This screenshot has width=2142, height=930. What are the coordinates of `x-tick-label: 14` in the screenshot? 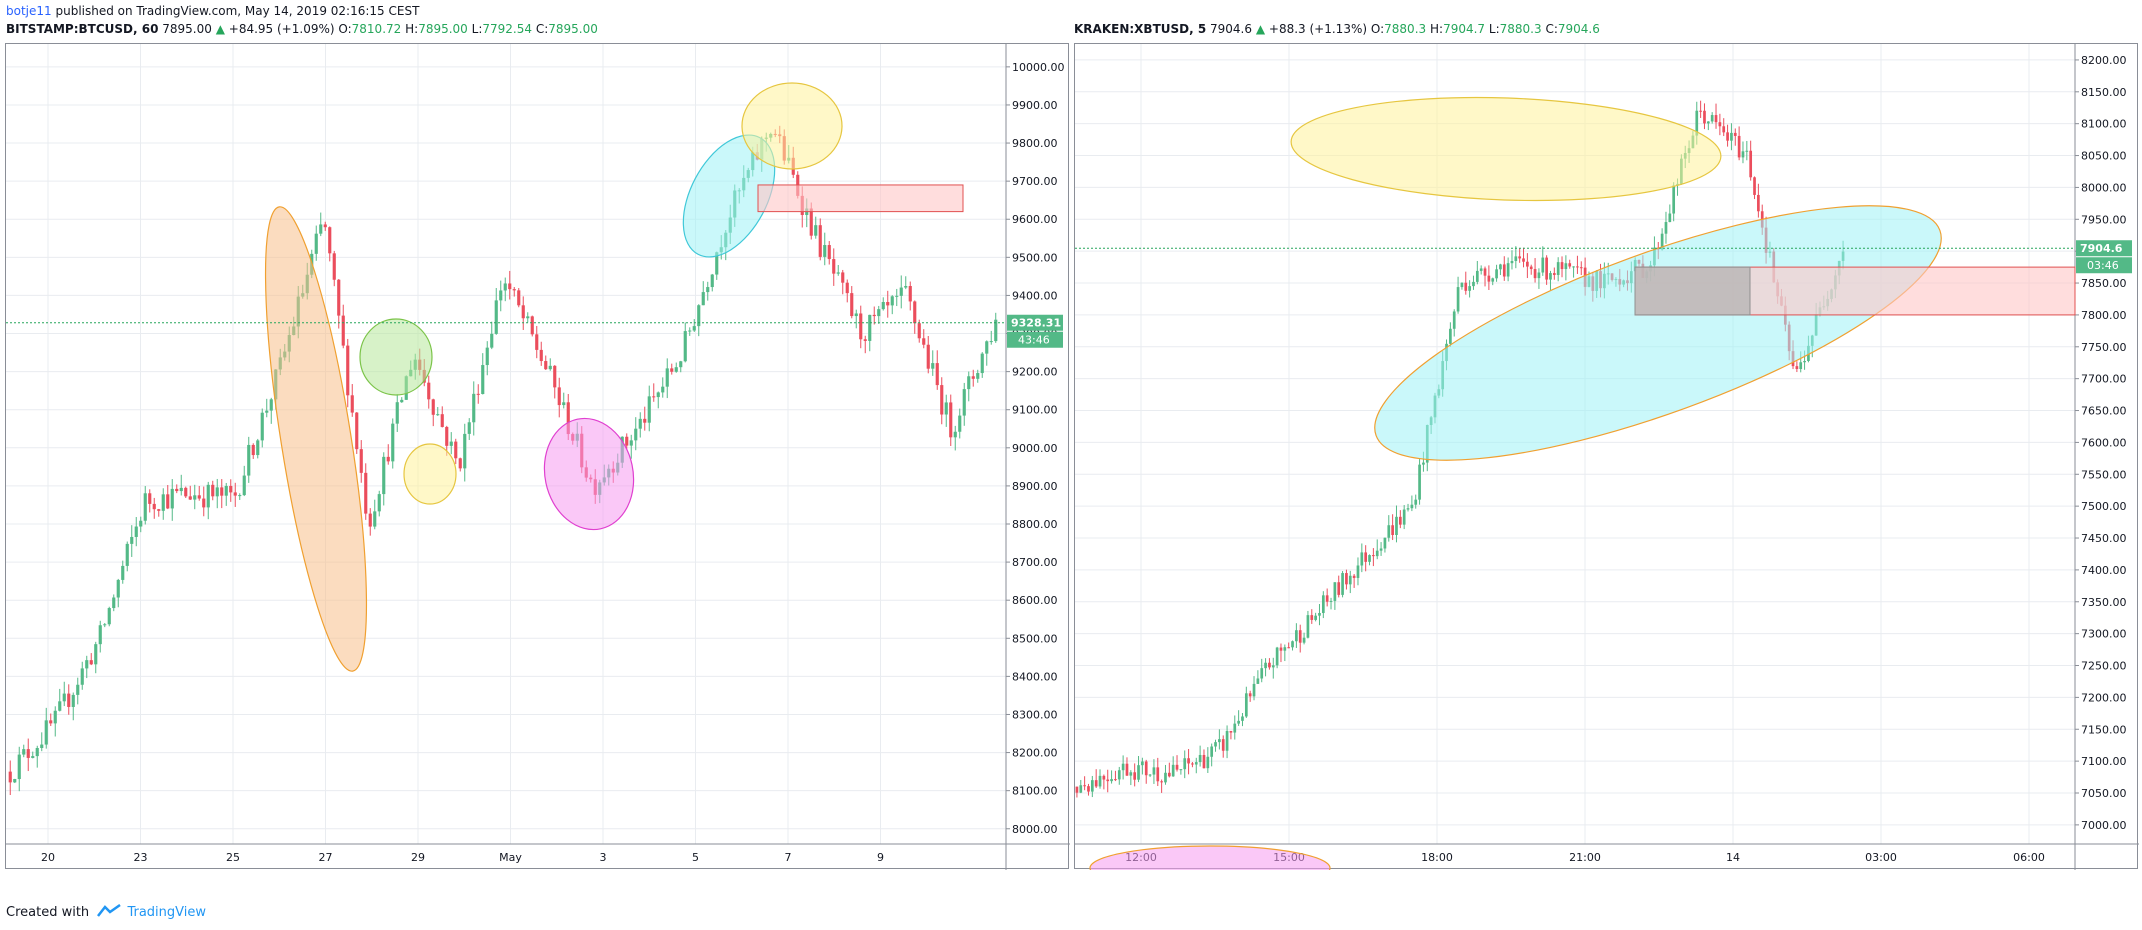 It's located at (1733, 857).